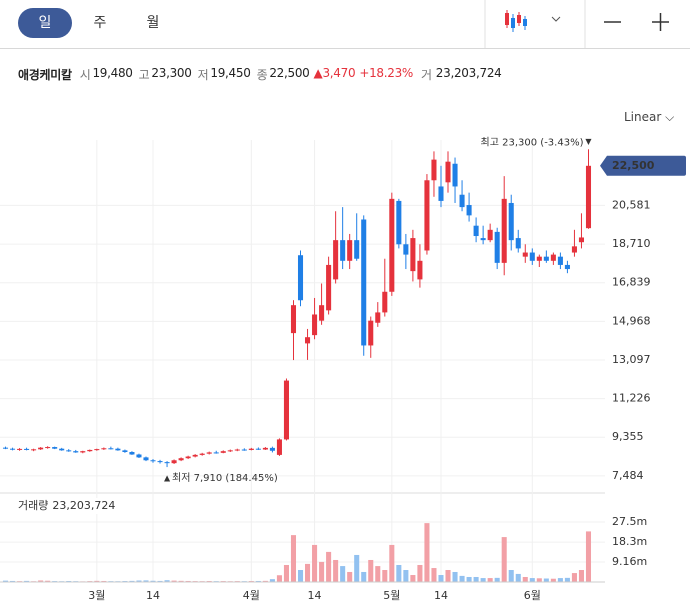 The image size is (690, 615). Describe the element at coordinates (426, 75) in the screenshot. I see `volume-label: 거` at that location.